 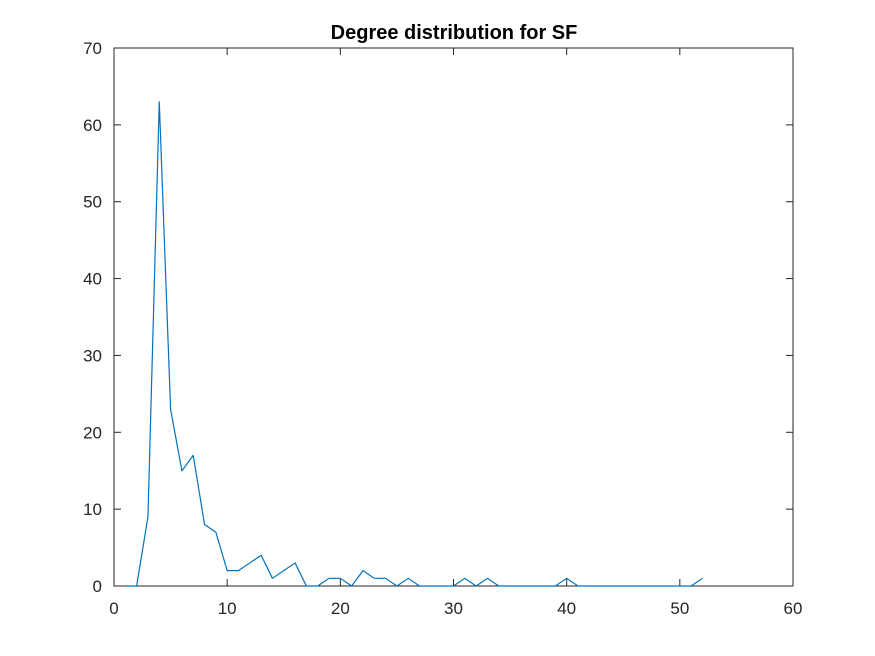 What do you see at coordinates (97, 586) in the screenshot?
I see `y-tick-label: 0` at bounding box center [97, 586].